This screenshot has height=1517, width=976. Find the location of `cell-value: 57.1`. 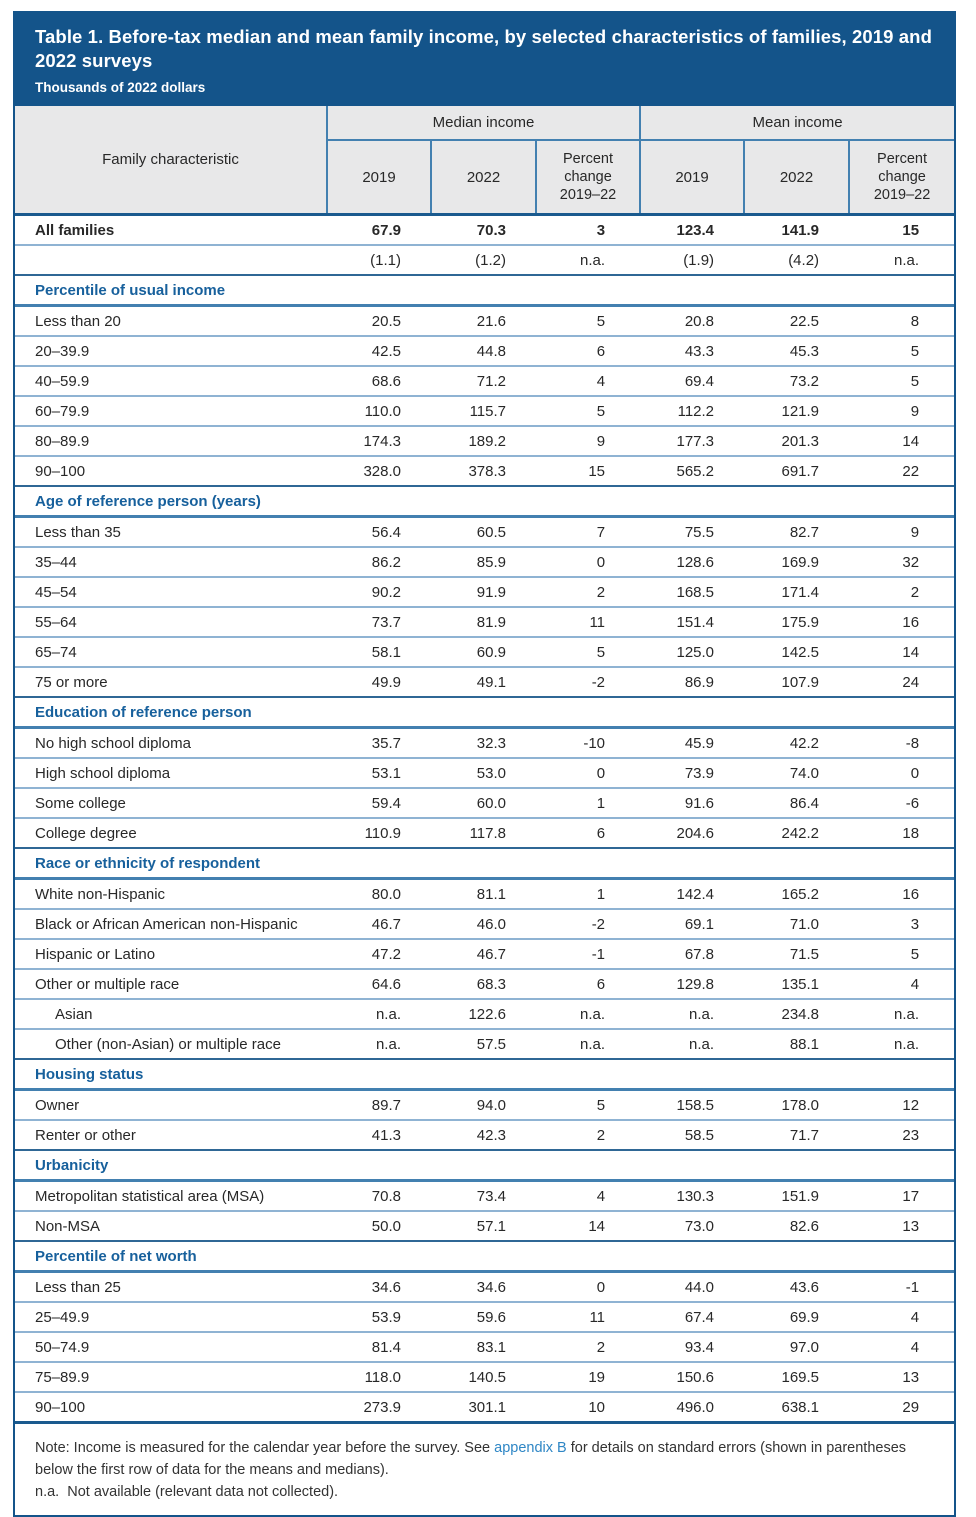

cell-value: 57.1 is located at coordinates (491, 1226).